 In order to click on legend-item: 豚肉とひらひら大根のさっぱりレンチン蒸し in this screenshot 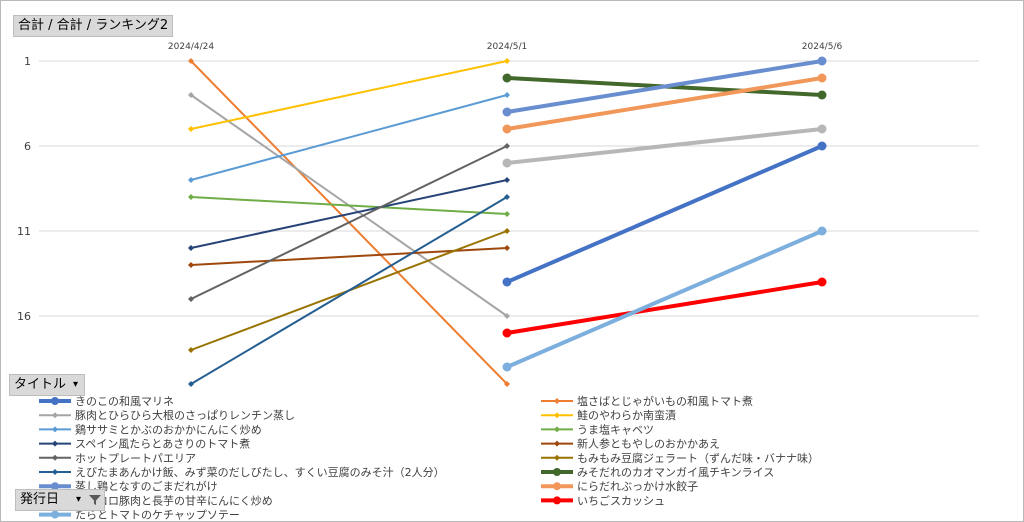, I will do `click(167, 415)`.